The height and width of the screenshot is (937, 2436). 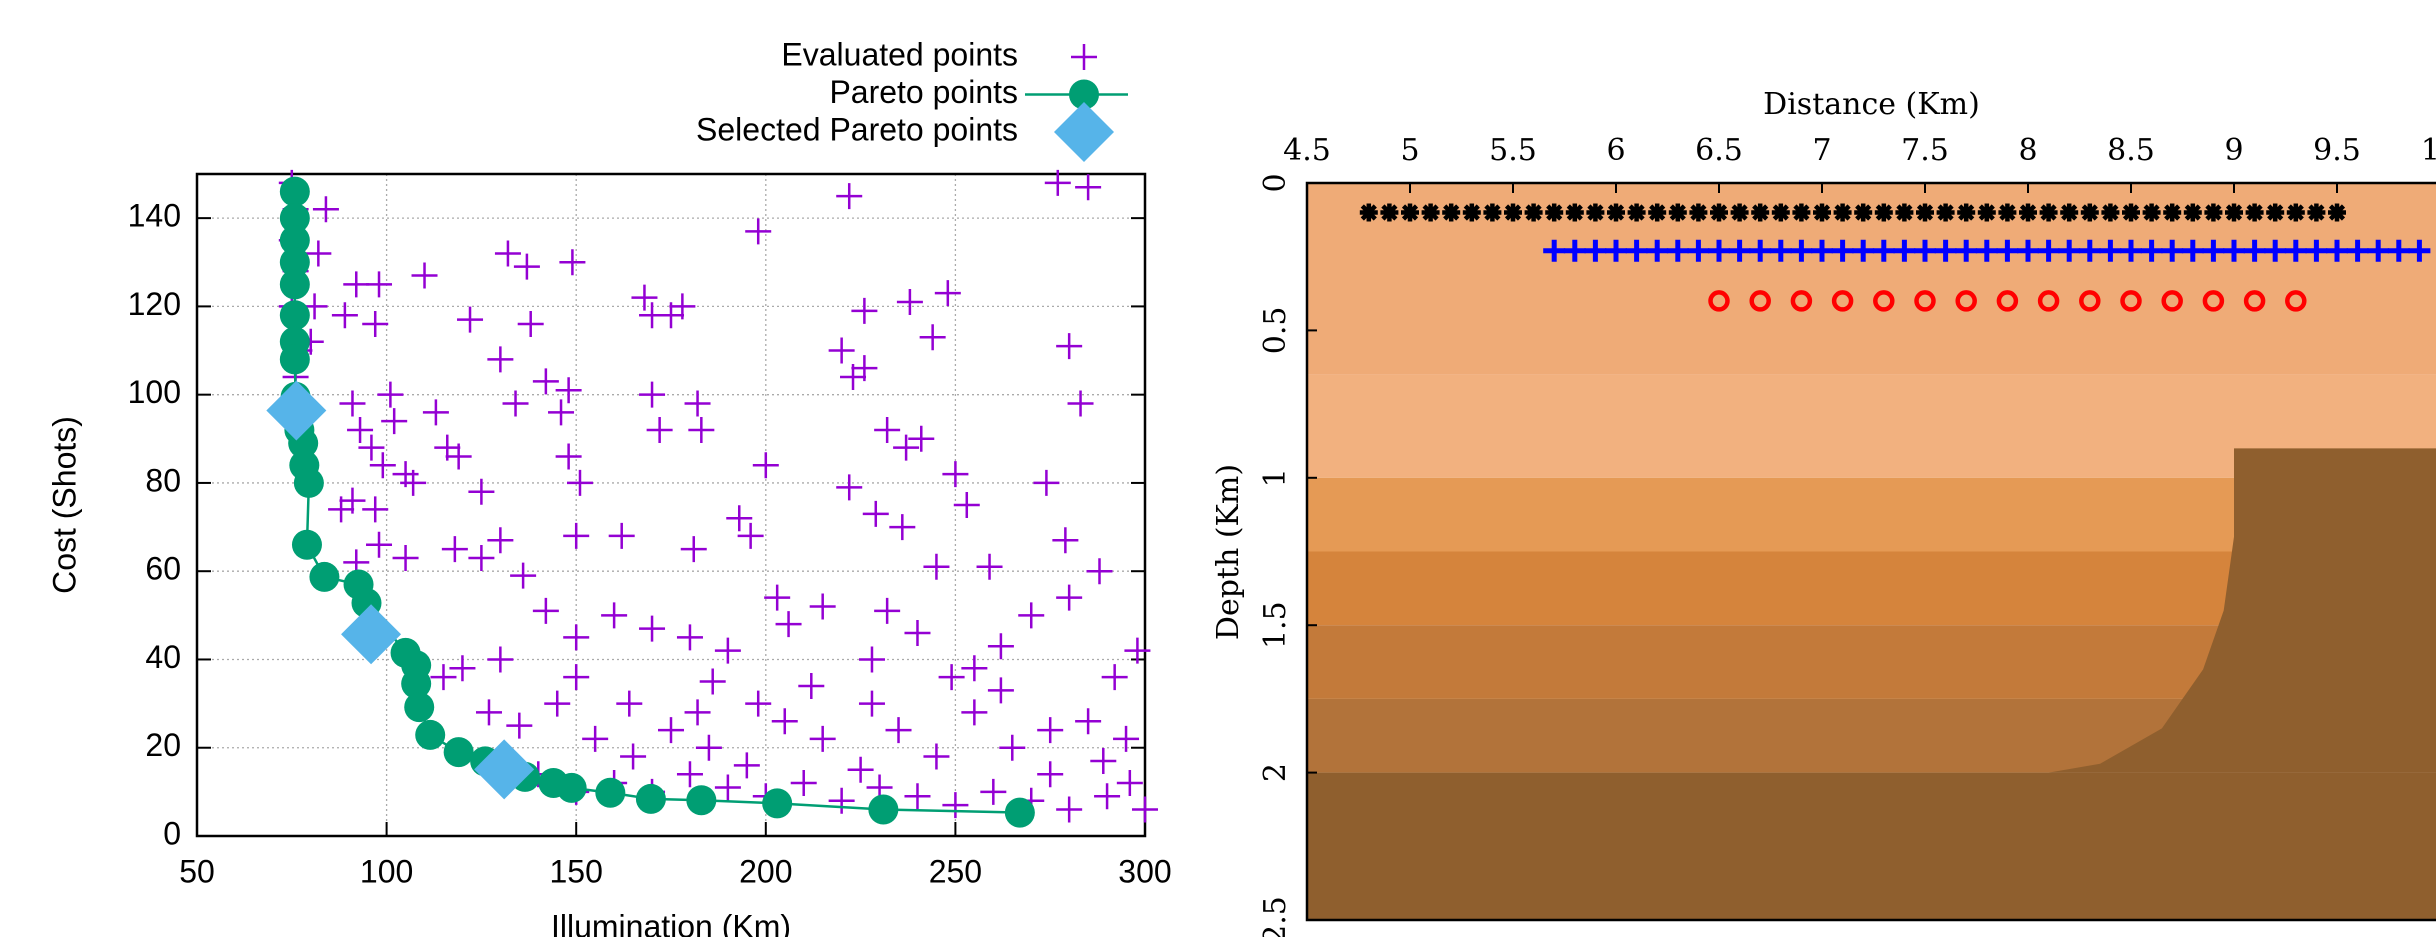 What do you see at coordinates (1275, 916) in the screenshot?
I see `y-tick-label: 2.5` at bounding box center [1275, 916].